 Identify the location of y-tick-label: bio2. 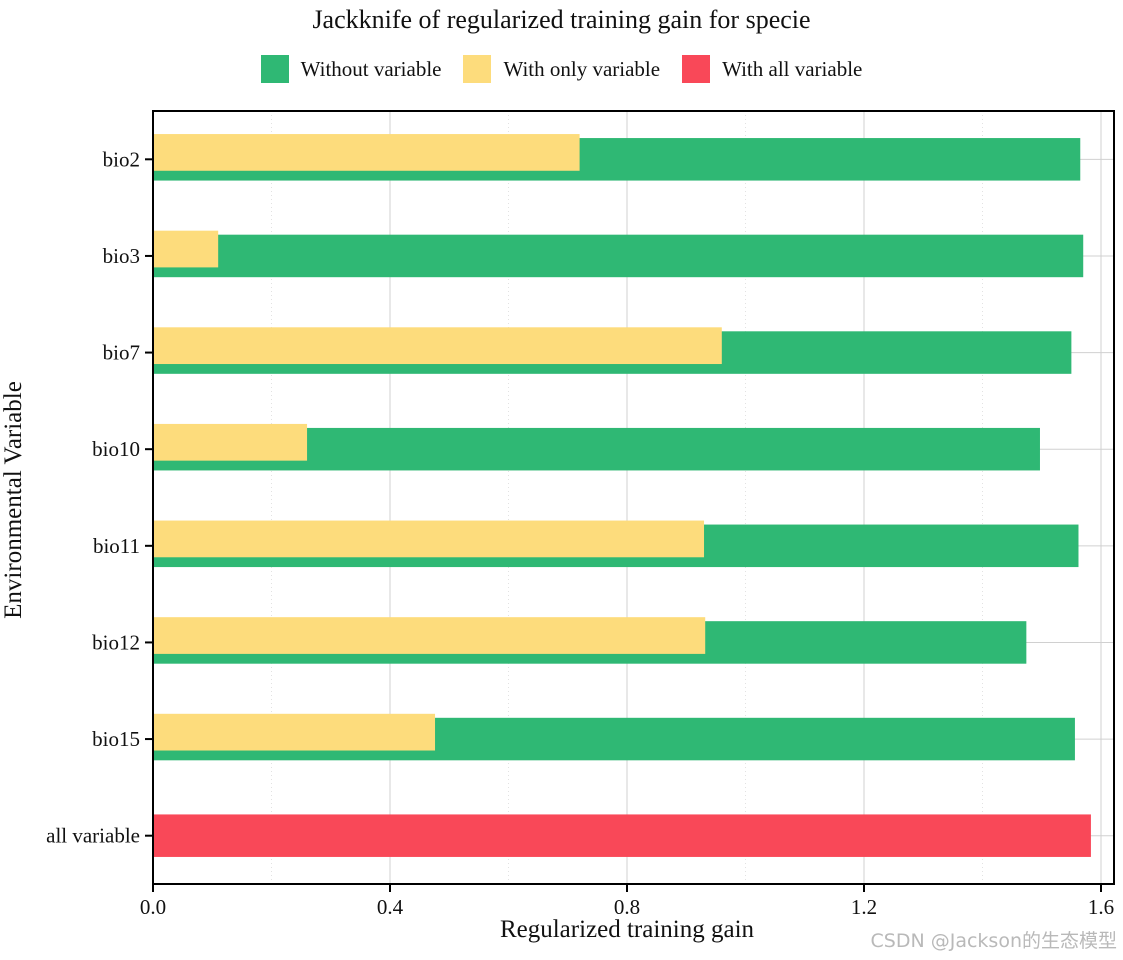
(121, 159).